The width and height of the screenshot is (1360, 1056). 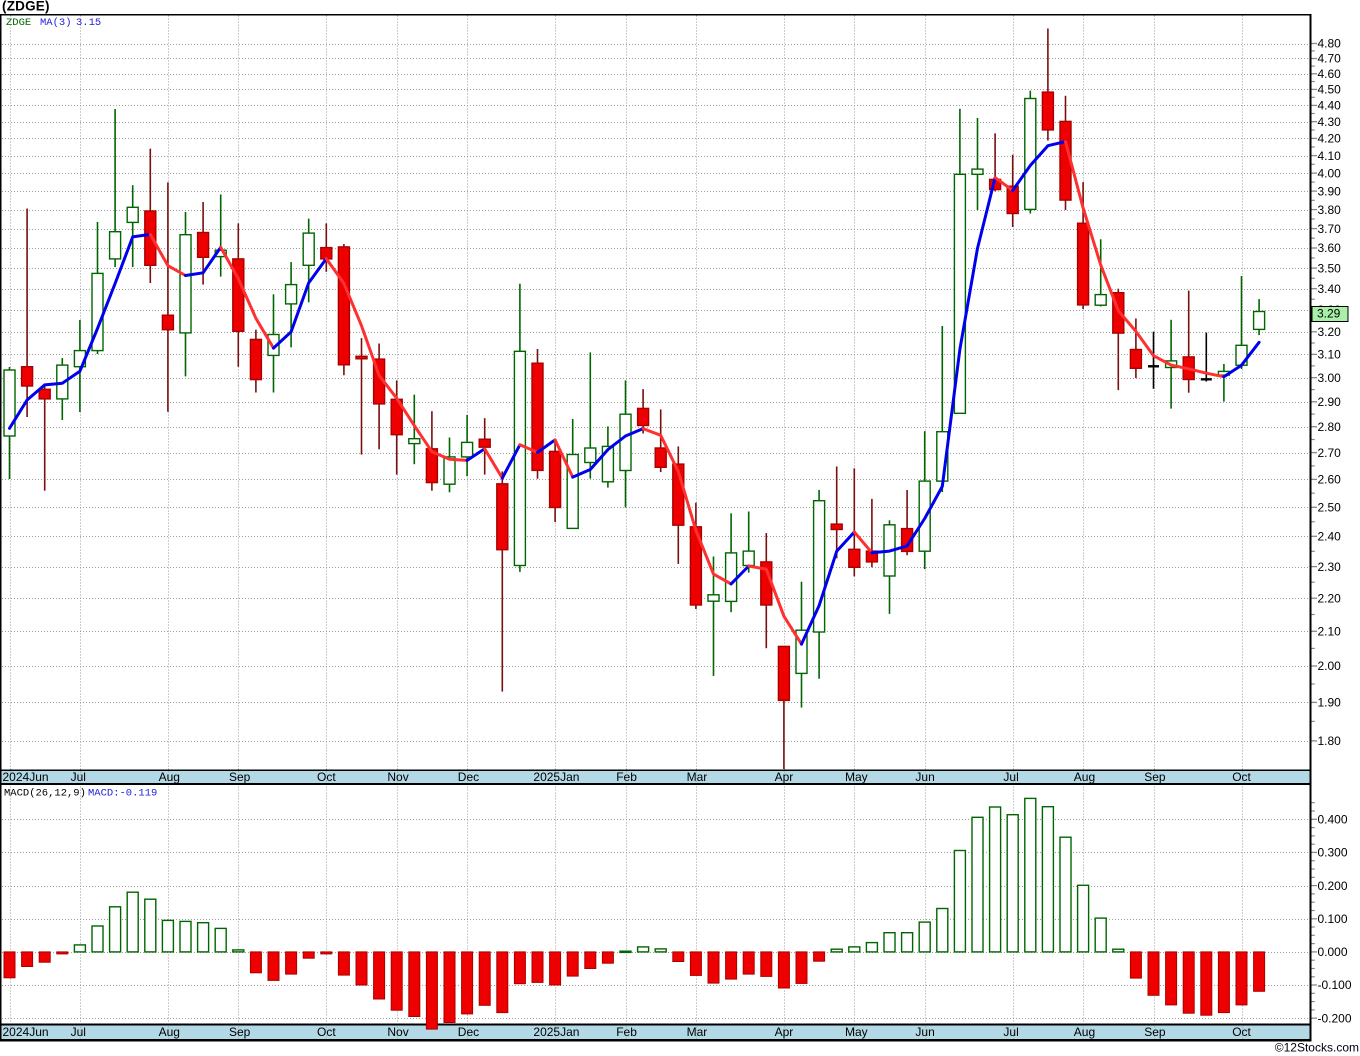 I want to click on svg-text: 3.00, so click(x=1330, y=378).